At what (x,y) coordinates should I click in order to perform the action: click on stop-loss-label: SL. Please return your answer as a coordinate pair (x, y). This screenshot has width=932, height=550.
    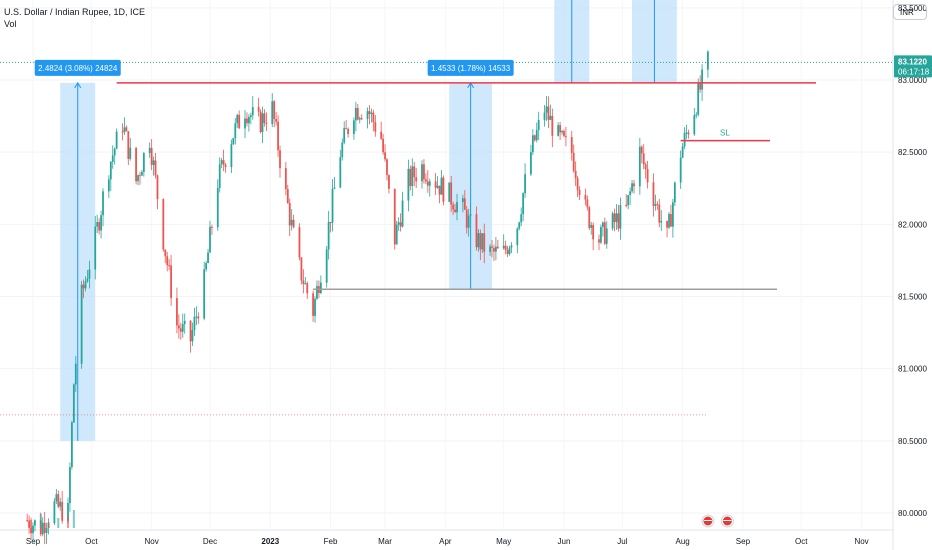
    Looking at the image, I should click on (725, 133).